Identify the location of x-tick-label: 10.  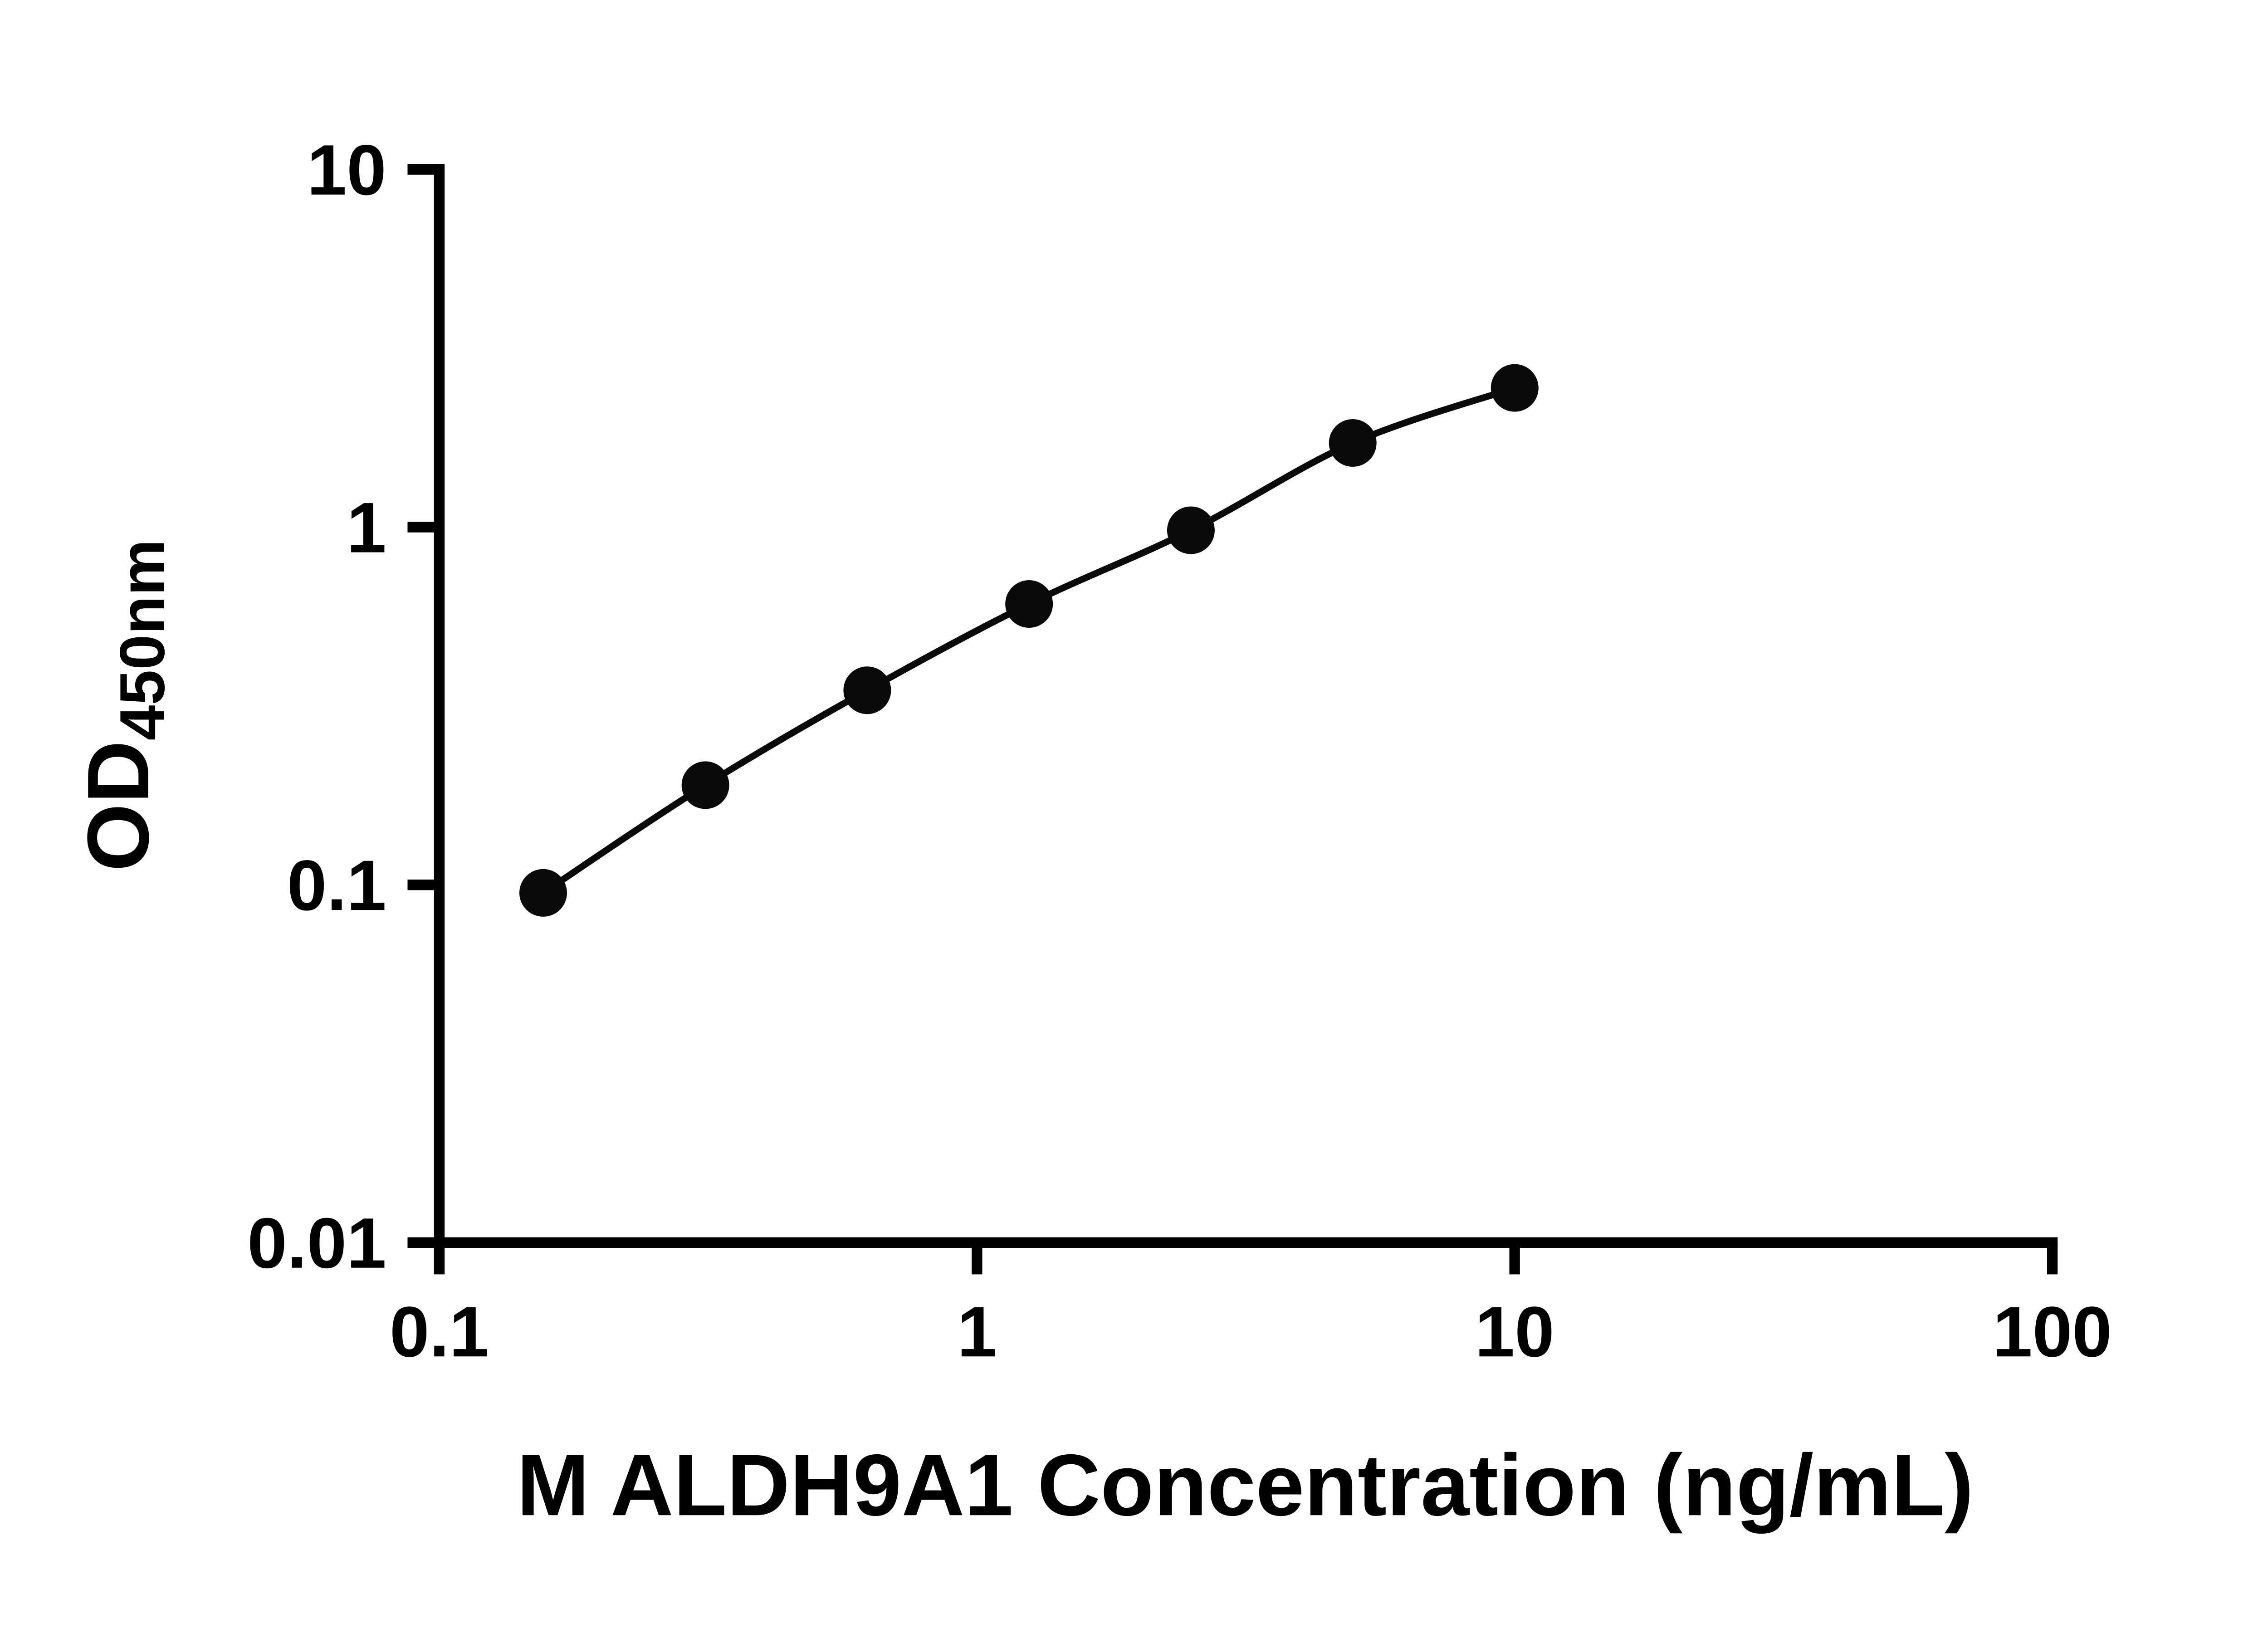
(1514, 1332).